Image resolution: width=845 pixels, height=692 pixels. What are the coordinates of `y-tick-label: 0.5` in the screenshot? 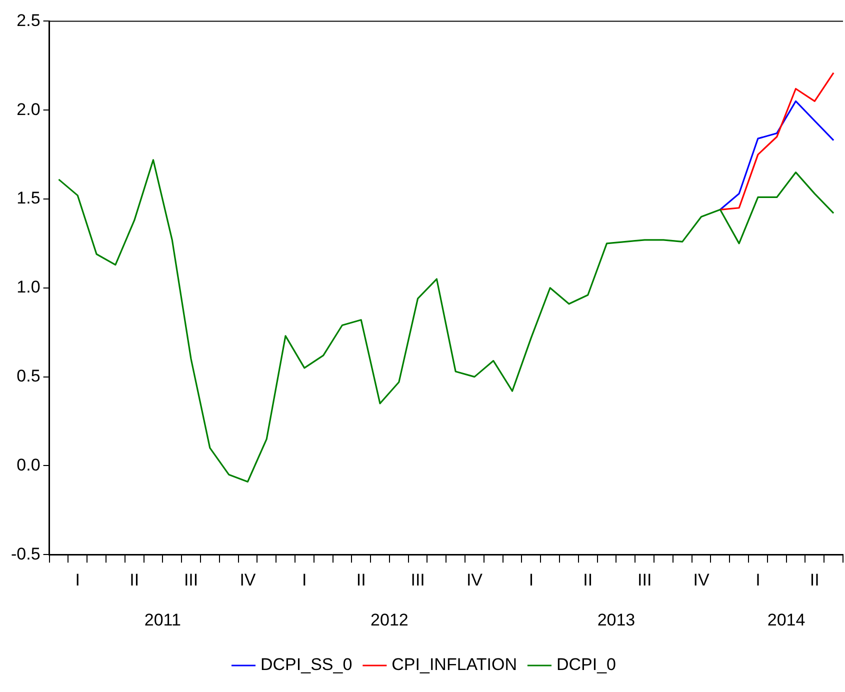 It's located at (28, 376).